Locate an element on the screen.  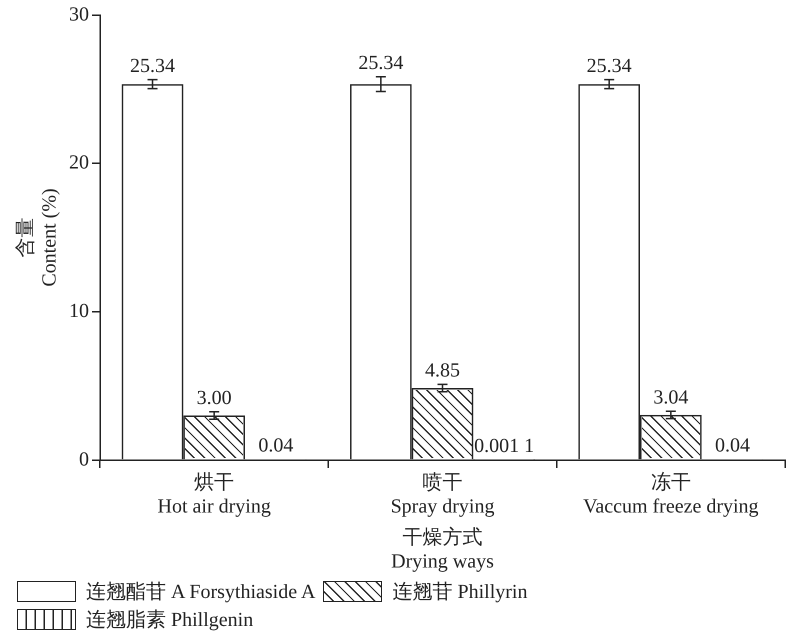
x-tick-label: 烘干 Hot air drying is located at coordinates (214, 494).